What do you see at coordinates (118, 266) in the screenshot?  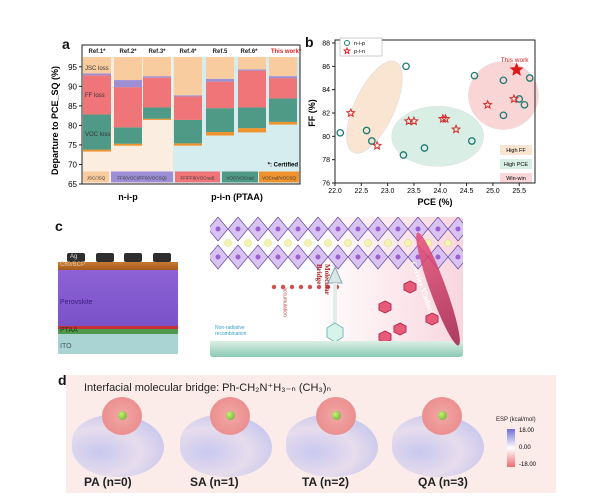 I see `c60-bcp-layer` at bounding box center [118, 266].